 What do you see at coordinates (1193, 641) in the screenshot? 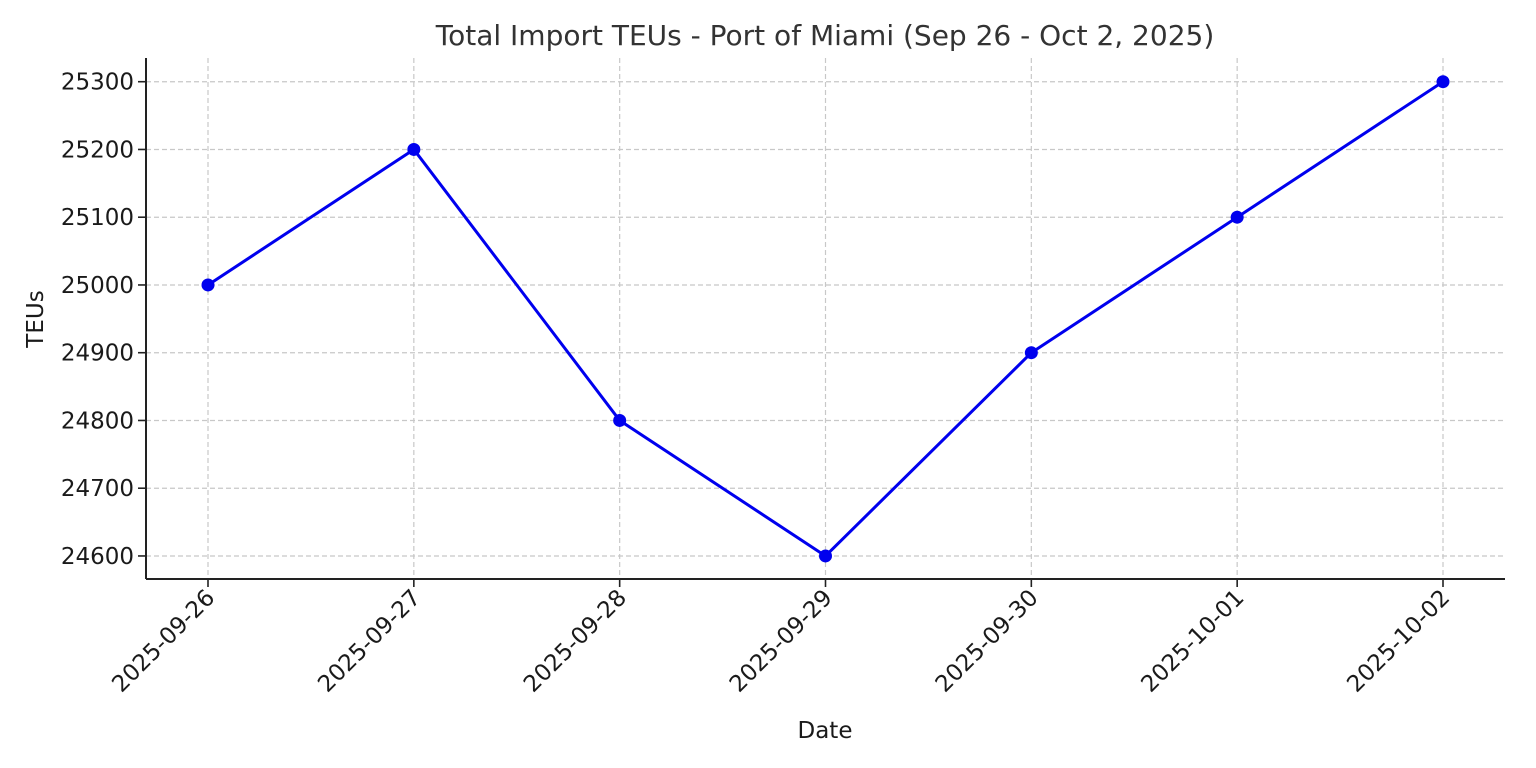
I see `x-tick-label: 2025-10-01` at bounding box center [1193, 641].